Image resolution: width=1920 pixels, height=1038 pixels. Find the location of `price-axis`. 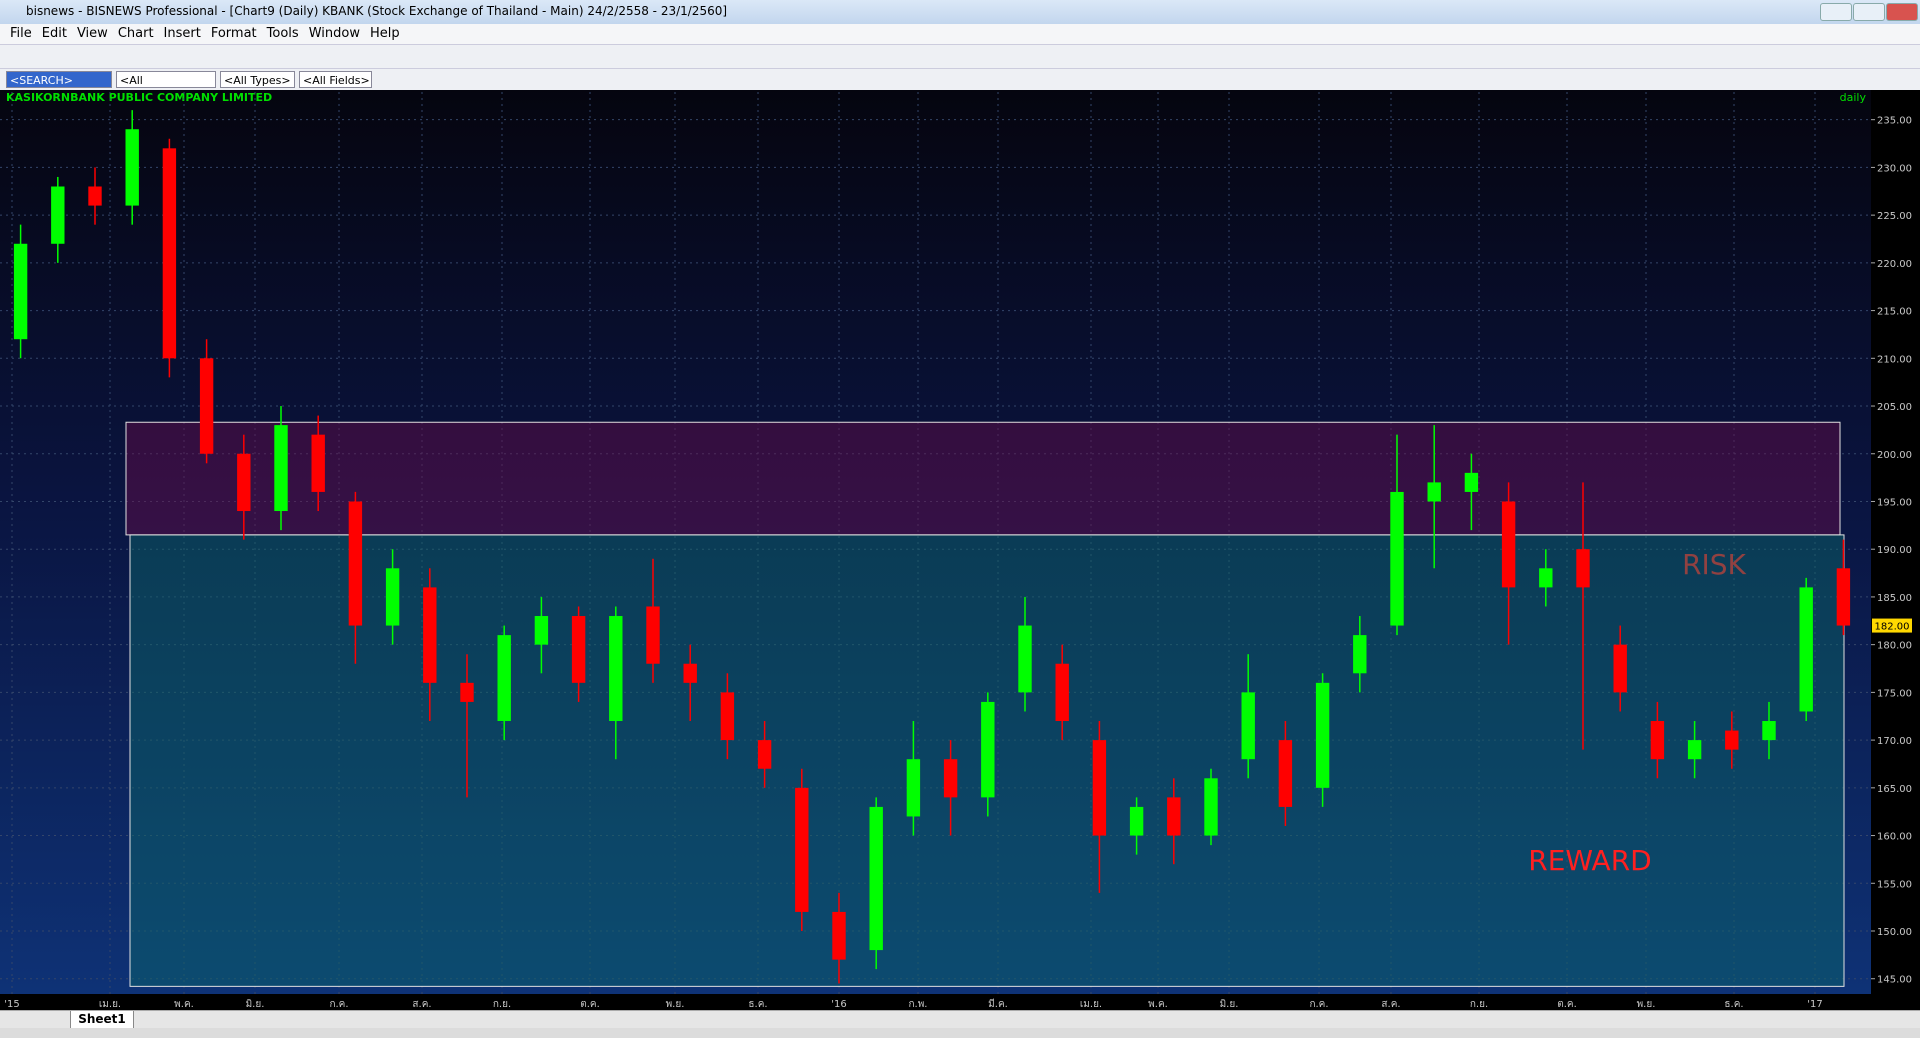

price-axis is located at coordinates (1895, 550).